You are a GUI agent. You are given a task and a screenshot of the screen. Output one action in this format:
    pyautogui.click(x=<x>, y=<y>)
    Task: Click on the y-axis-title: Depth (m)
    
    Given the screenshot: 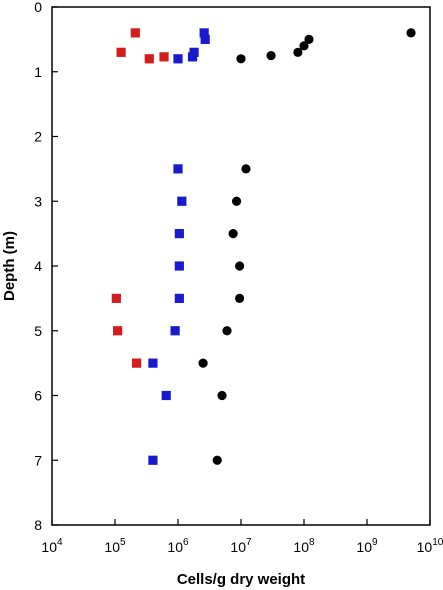 What is the action you would take?
    pyautogui.click(x=9, y=266)
    